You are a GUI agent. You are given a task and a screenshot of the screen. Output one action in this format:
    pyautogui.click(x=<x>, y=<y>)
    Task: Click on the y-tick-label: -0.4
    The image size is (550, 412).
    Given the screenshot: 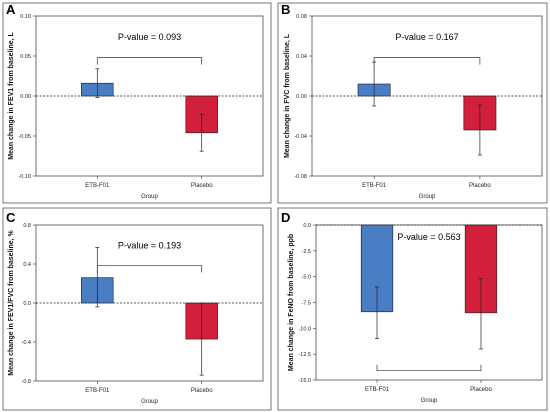 What is the action you would take?
    pyautogui.click(x=26, y=343)
    